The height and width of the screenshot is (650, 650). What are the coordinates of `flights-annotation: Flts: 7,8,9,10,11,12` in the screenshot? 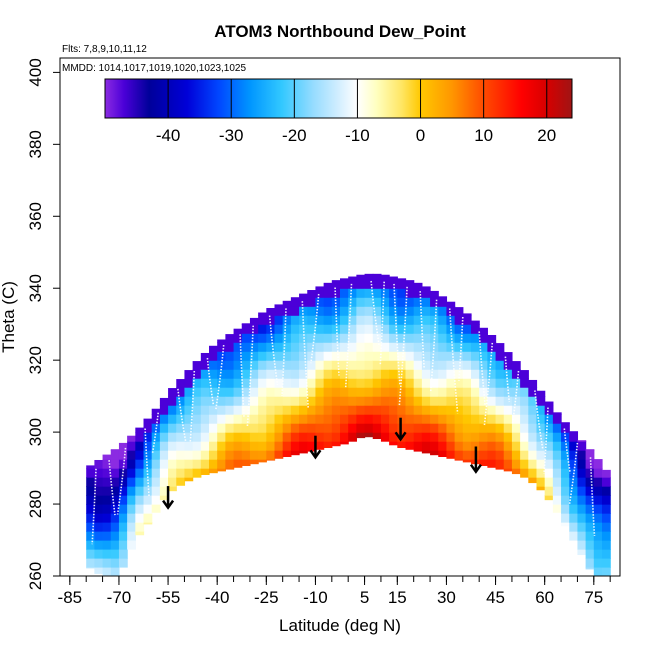 It's located at (104, 49).